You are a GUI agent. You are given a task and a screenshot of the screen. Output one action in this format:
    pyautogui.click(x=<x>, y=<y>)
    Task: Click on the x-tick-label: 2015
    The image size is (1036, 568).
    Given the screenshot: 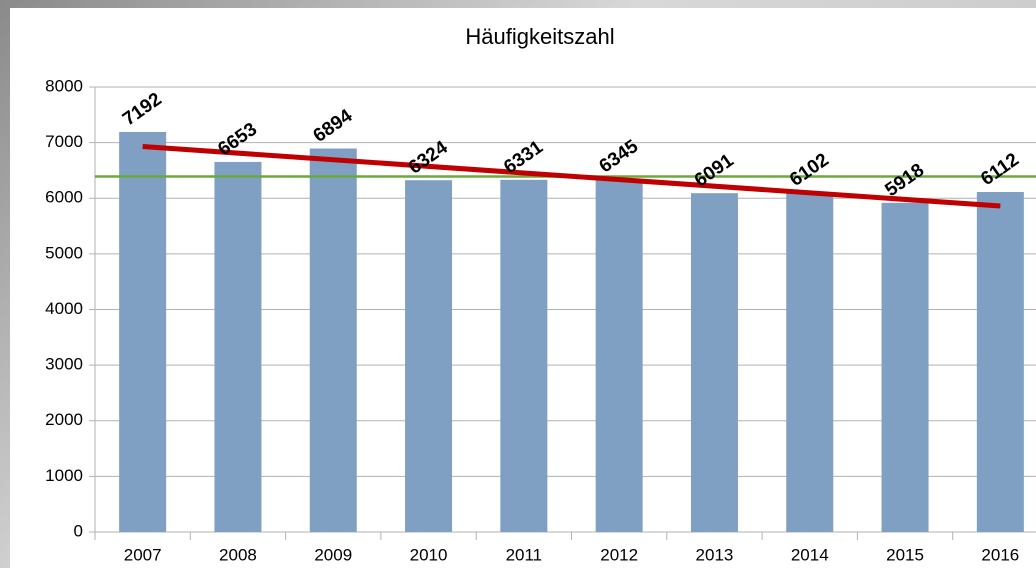 What is the action you would take?
    pyautogui.click(x=905, y=554)
    